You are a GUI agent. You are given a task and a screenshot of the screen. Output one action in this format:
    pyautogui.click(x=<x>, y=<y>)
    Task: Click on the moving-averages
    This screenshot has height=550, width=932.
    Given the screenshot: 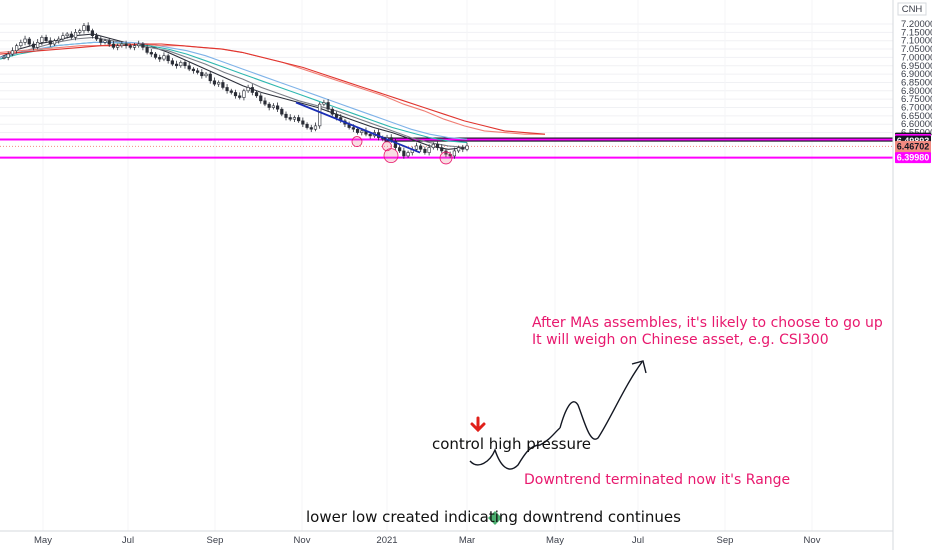 What is the action you would take?
    pyautogui.click(x=273, y=91)
    